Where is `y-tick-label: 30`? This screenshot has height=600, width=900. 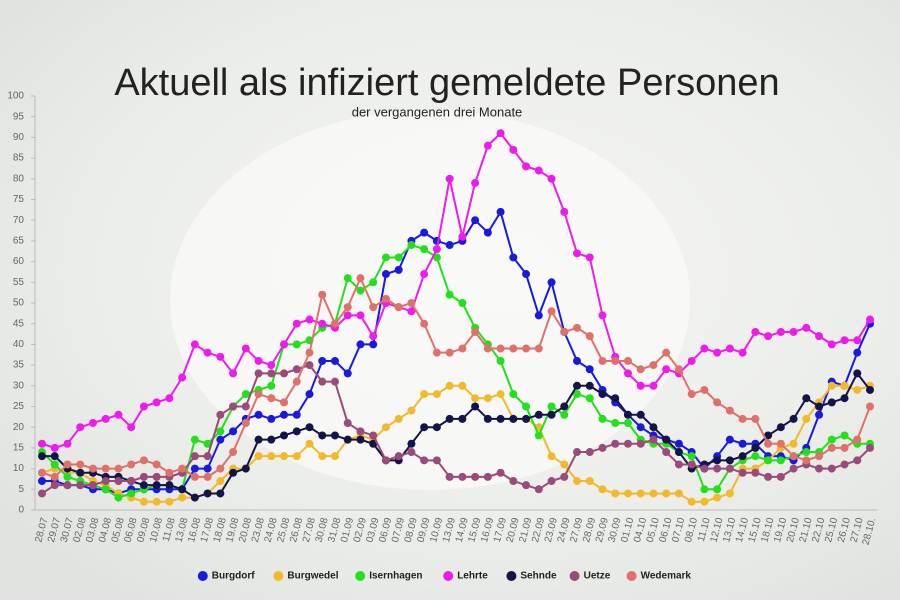 y-tick-label: 30 is located at coordinates (19, 385).